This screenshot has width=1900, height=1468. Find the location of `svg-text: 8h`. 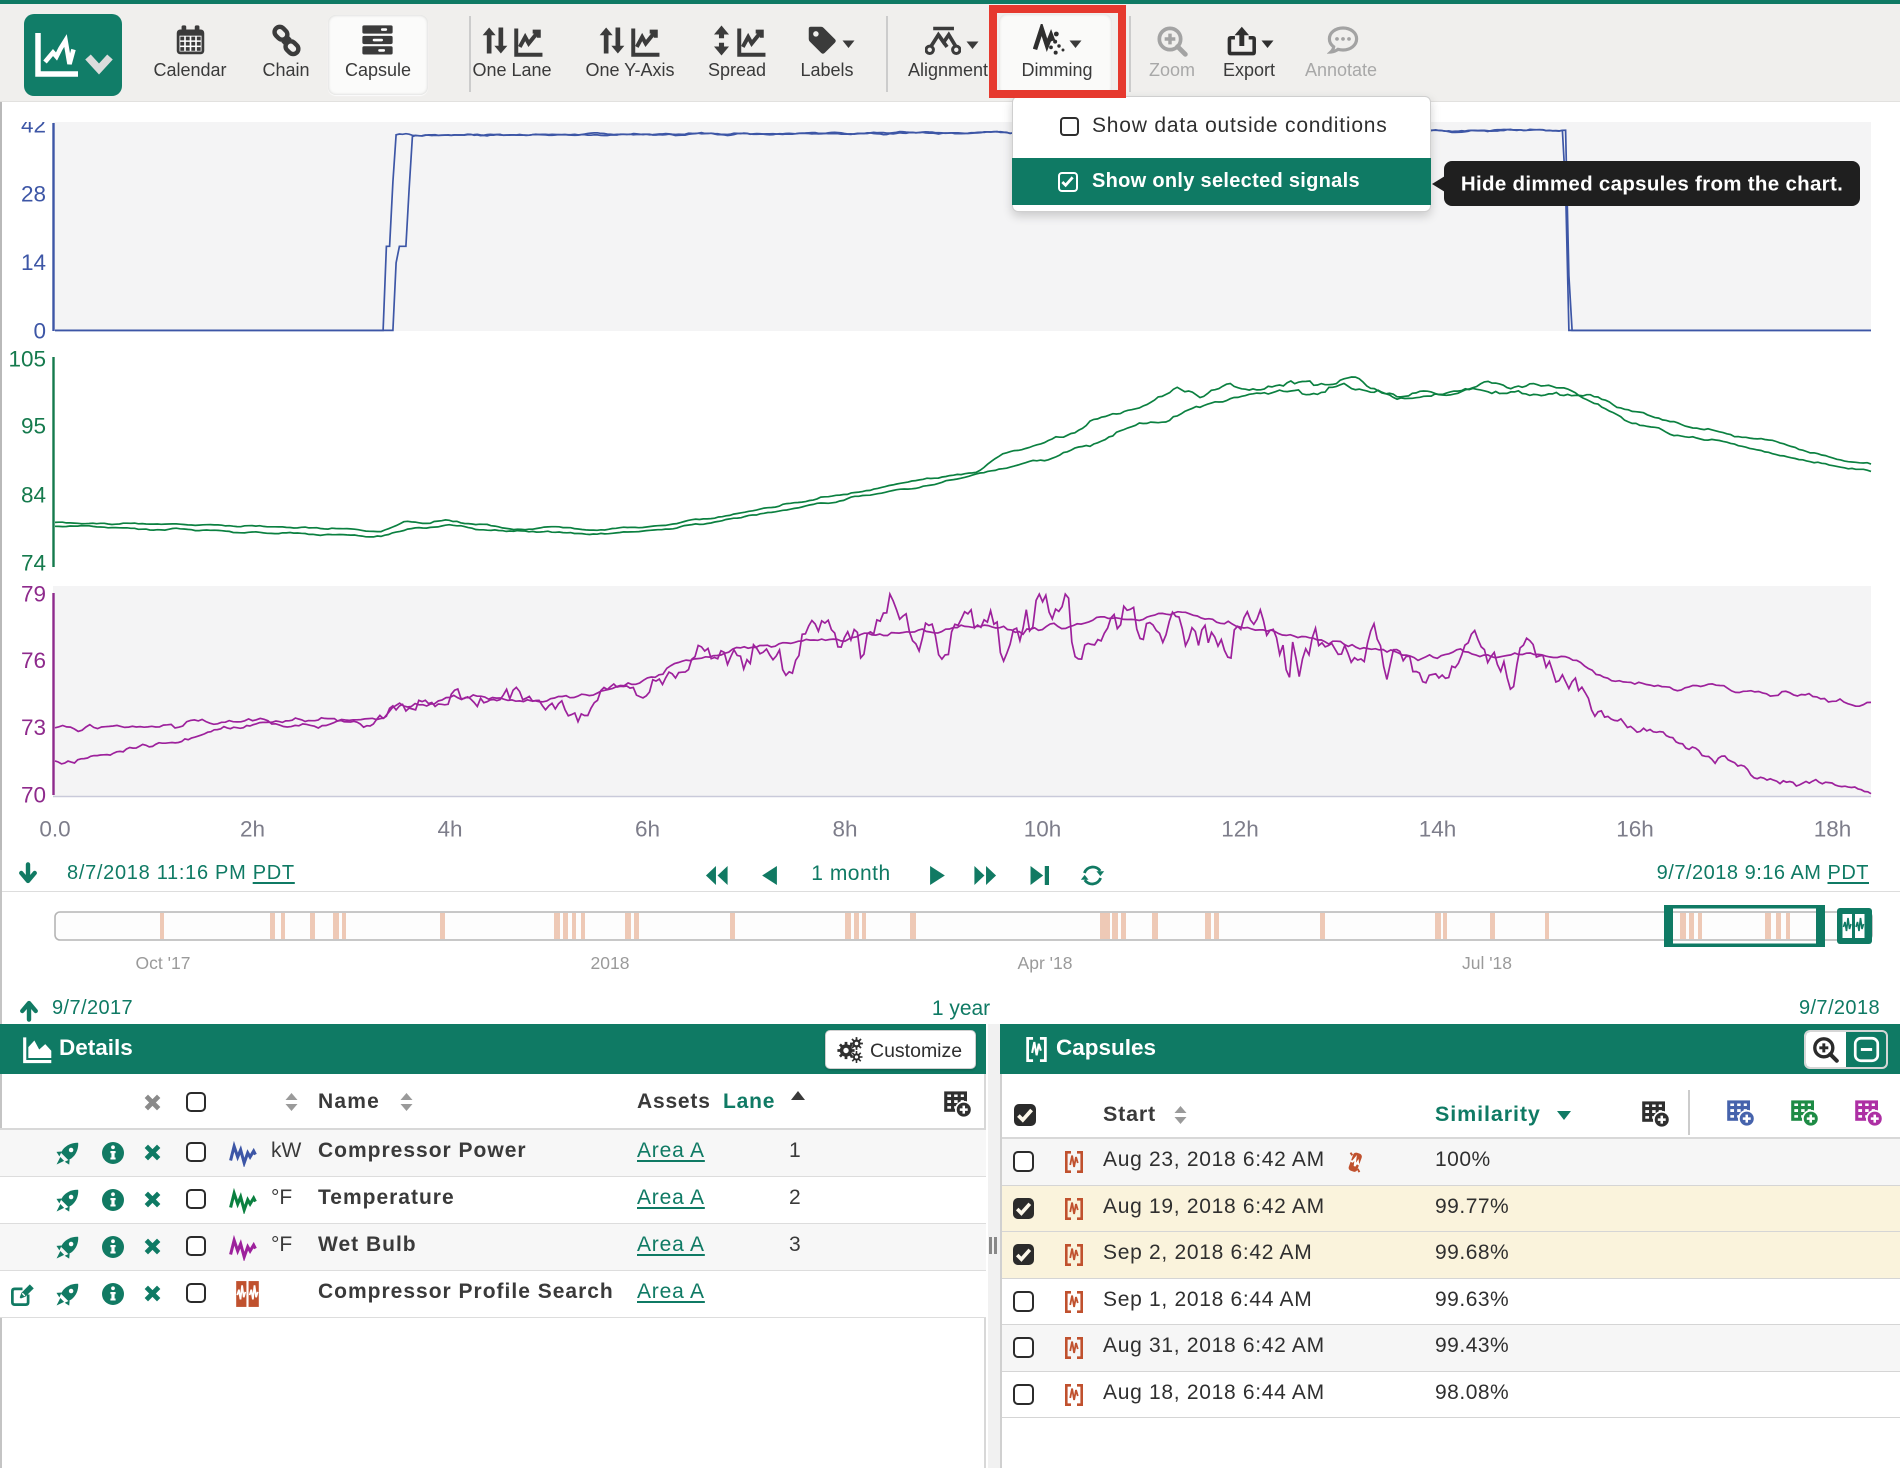

svg-text: 8h is located at coordinates (844, 829).